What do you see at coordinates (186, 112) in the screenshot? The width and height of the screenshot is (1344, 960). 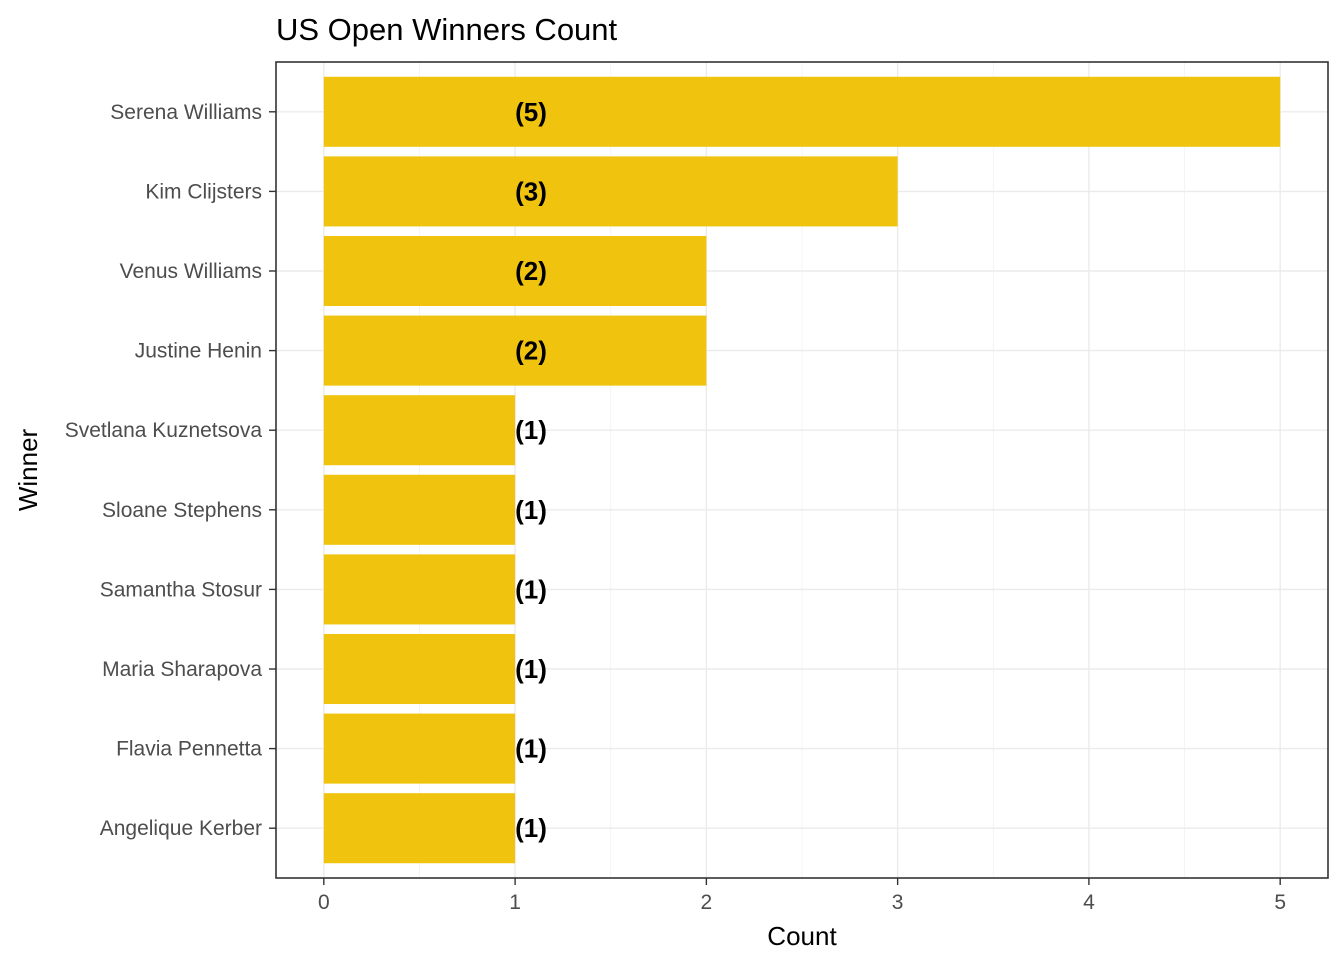 I see `y-tick-label: Serena Williams` at bounding box center [186, 112].